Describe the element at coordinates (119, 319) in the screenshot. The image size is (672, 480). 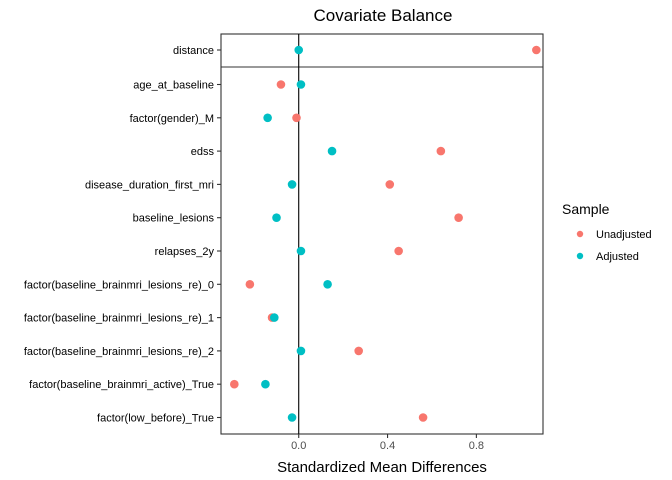
I see `y-tick-label: factor(baseline_brainmri_lesions_re)_1` at that location.